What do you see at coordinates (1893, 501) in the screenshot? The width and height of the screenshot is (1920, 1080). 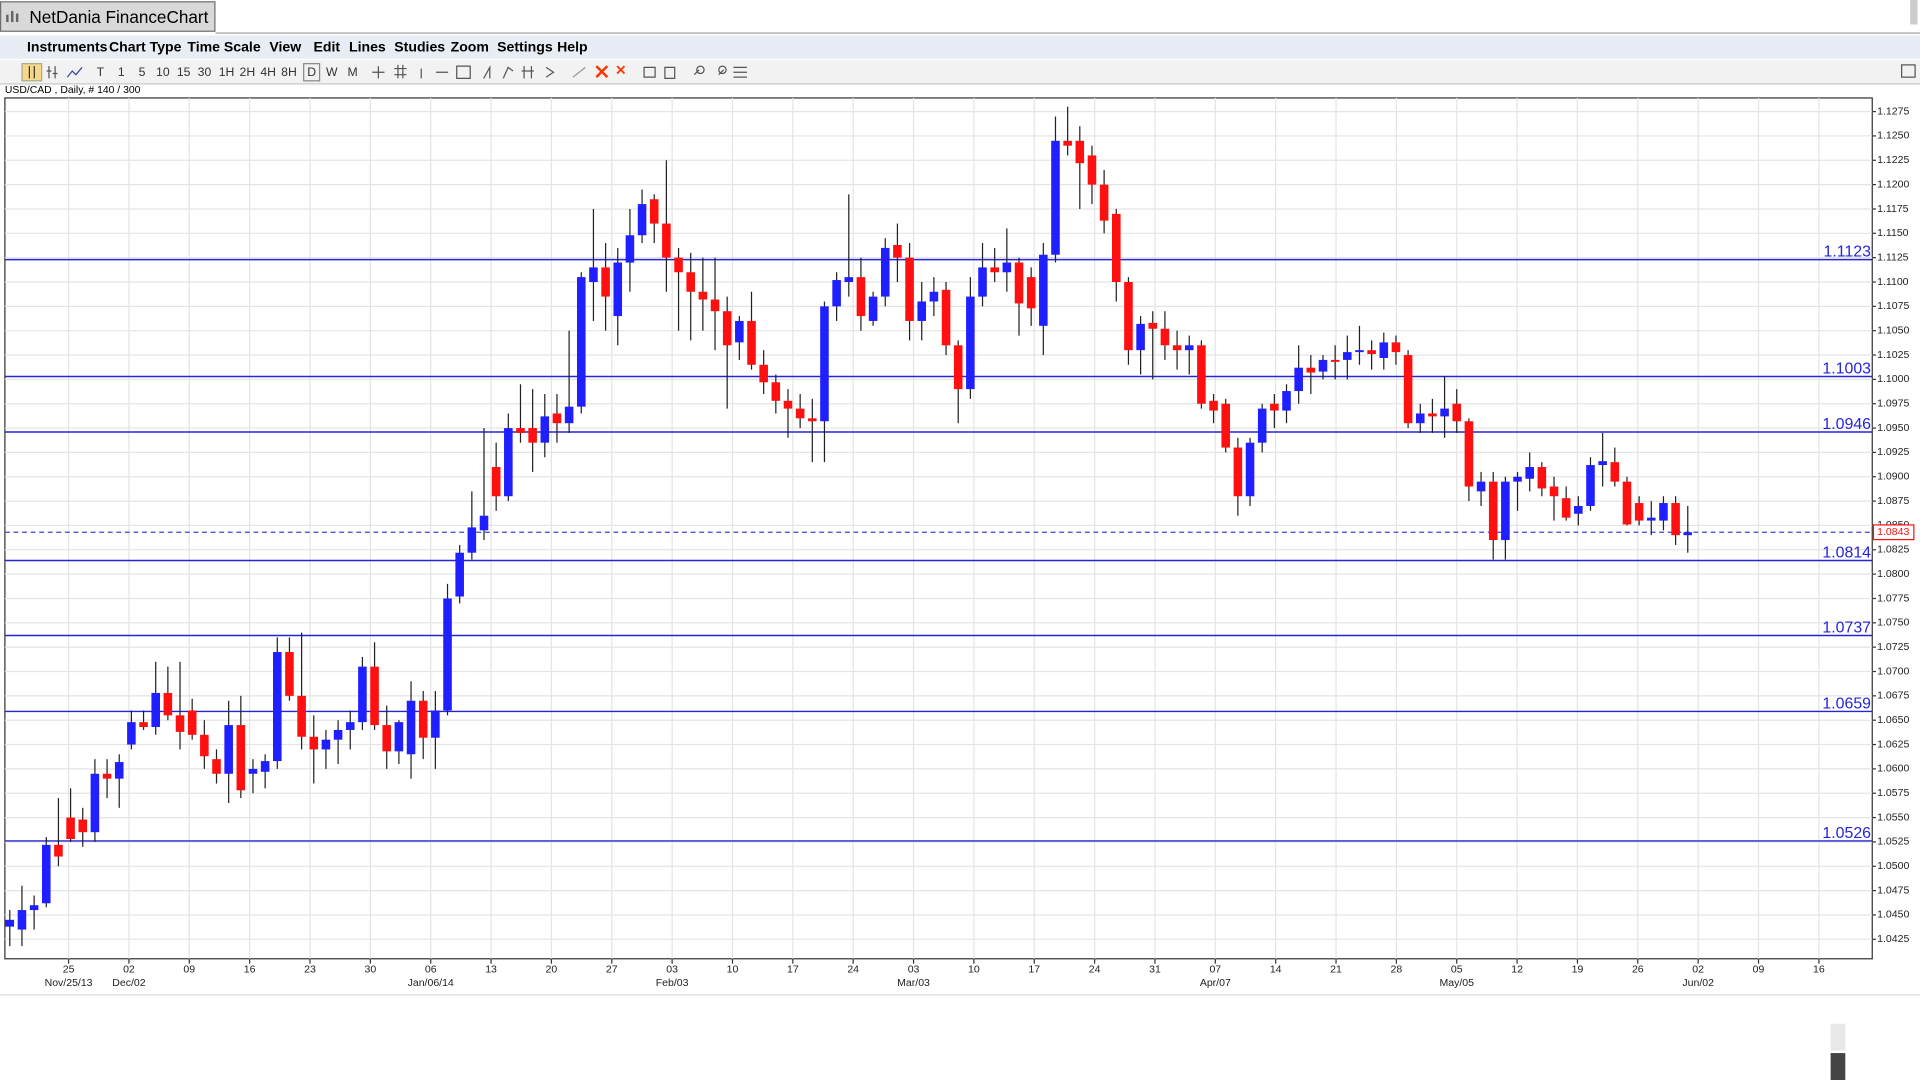 I see `y-tick-label: 1.0875` at bounding box center [1893, 501].